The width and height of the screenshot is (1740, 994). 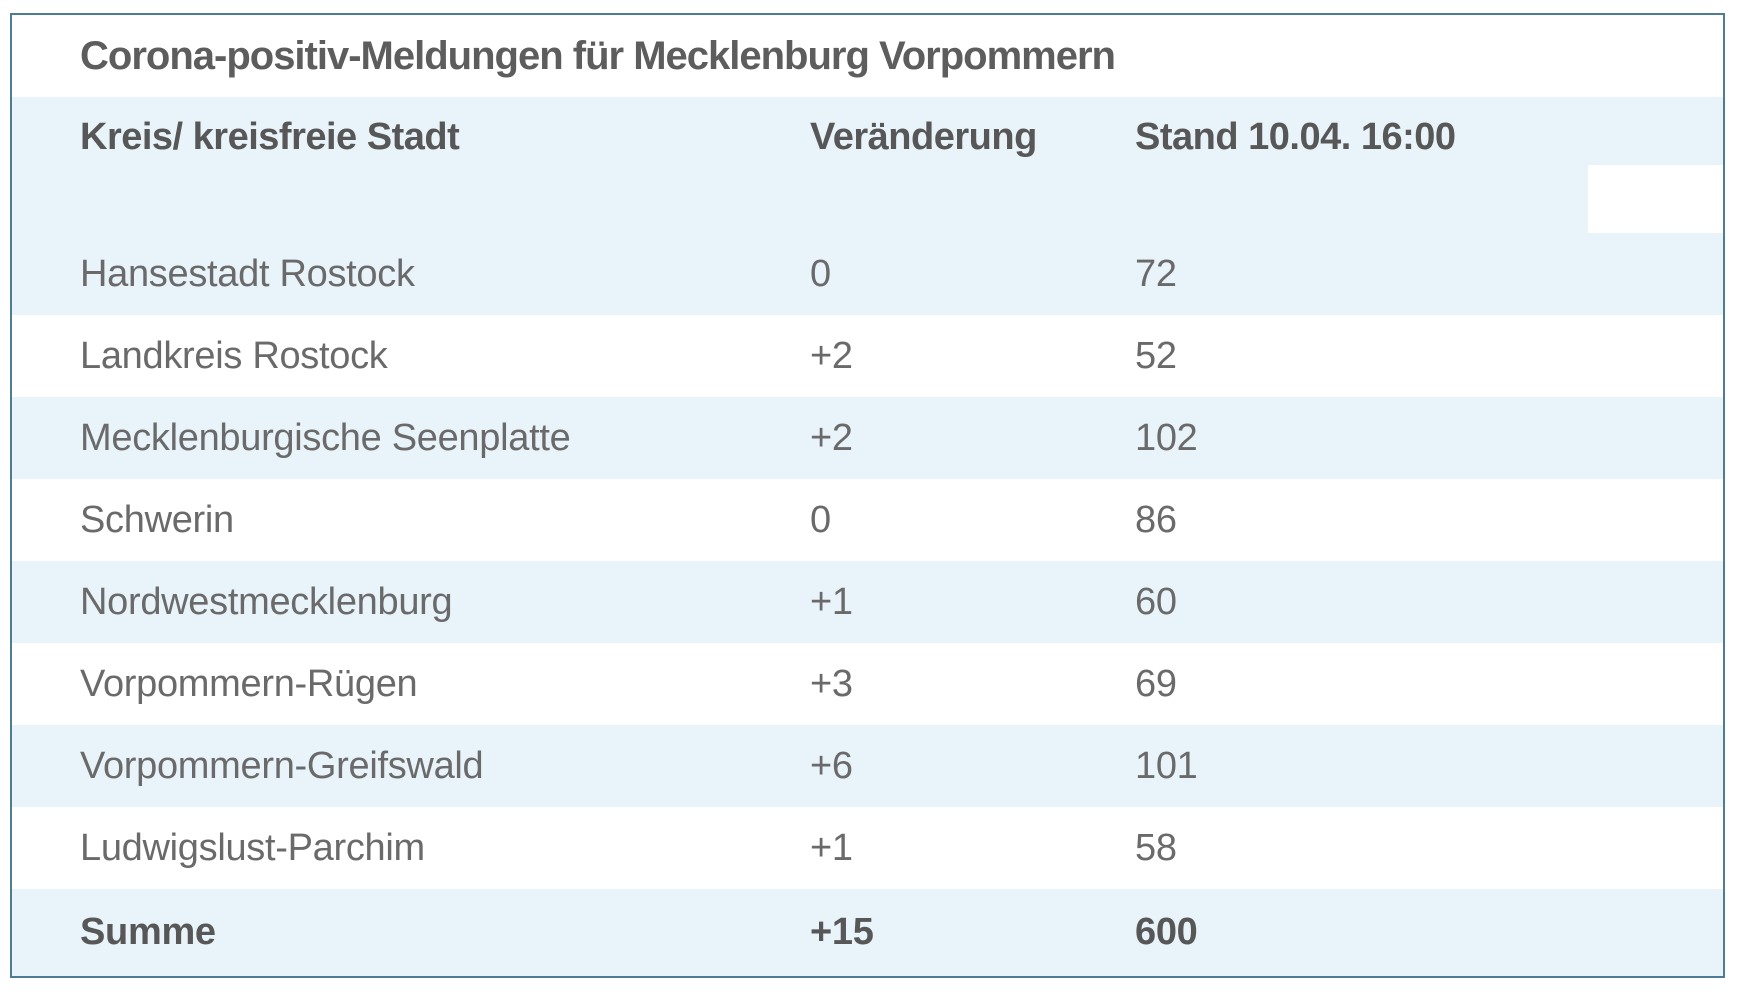 What do you see at coordinates (867, 274) in the screenshot?
I see `table-row: Hansestadt Rostock 0 72` at bounding box center [867, 274].